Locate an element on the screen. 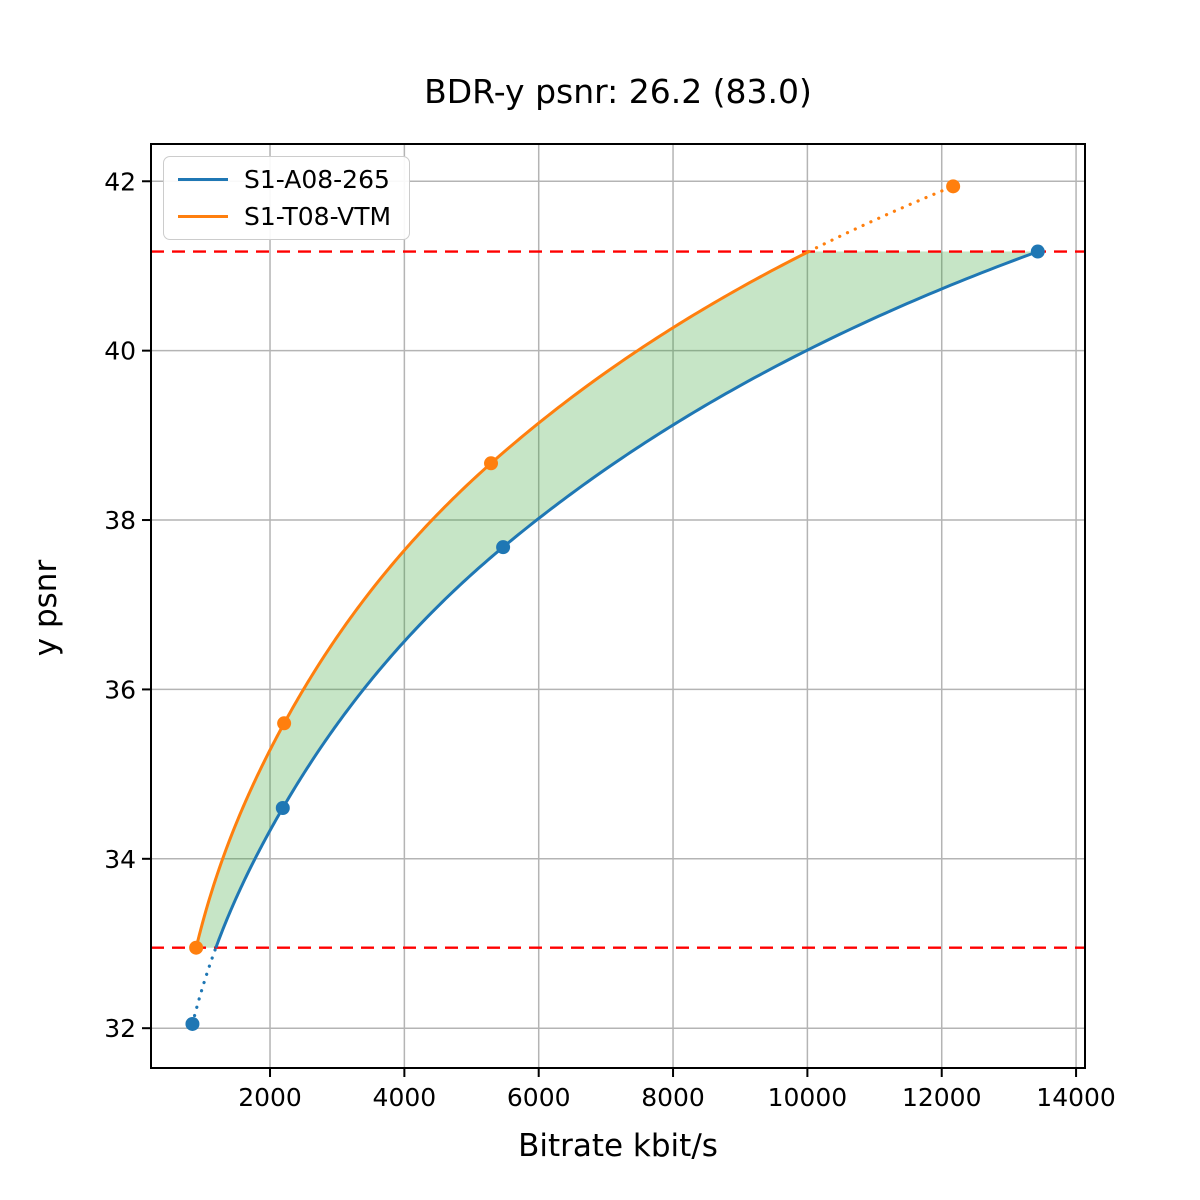  legend-label-1: S1-T08-VTM is located at coordinates (318, 216).